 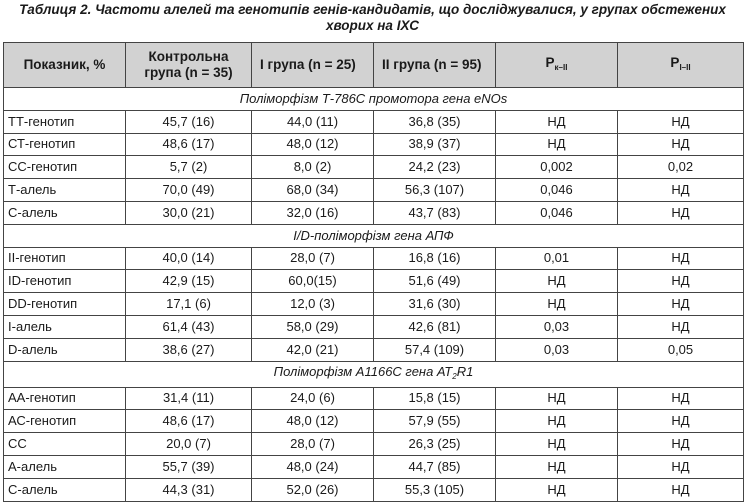 What do you see at coordinates (434, 281) in the screenshot?
I see `value-cell: 51,6 (49)` at bounding box center [434, 281].